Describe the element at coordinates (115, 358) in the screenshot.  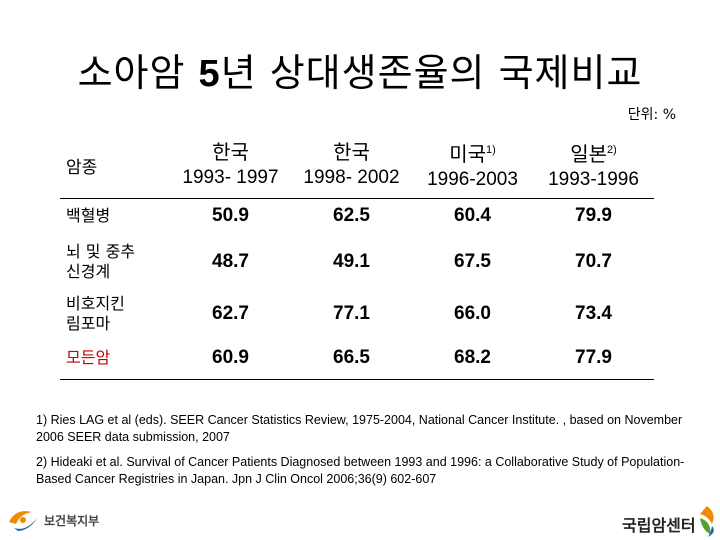
I see `row-label-all-cancers: 모든암` at that location.